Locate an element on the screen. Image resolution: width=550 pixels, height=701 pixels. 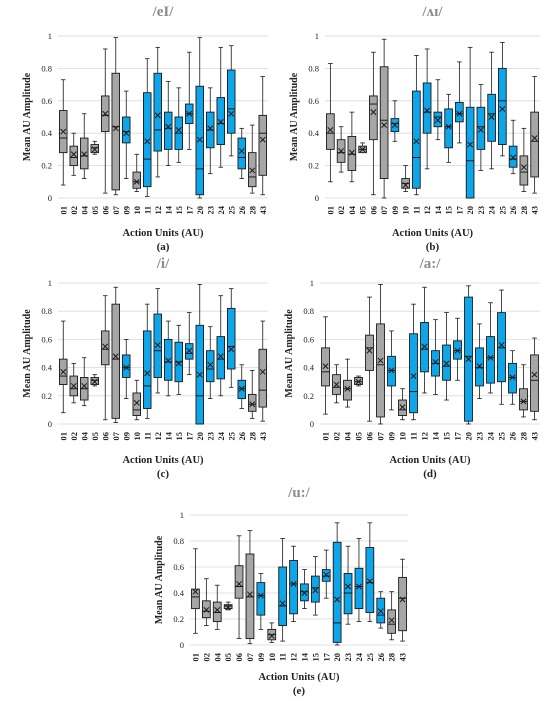
y-tick-label: 0.4 is located at coordinates (178, 593).